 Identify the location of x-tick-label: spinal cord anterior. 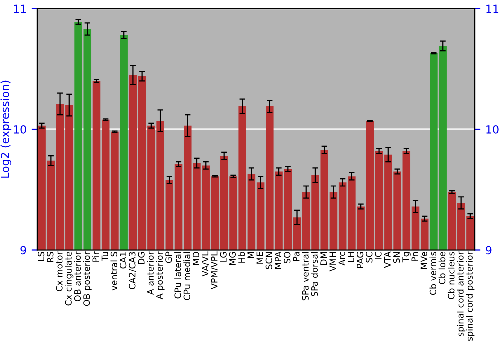
(461, 294).